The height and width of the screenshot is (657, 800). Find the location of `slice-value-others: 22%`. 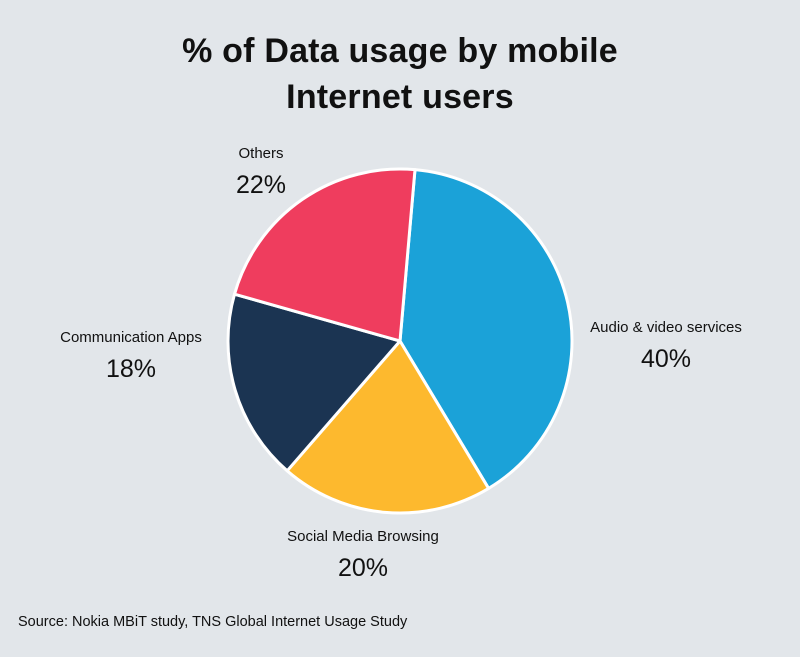

slice-value-others: 22% is located at coordinates (261, 185).